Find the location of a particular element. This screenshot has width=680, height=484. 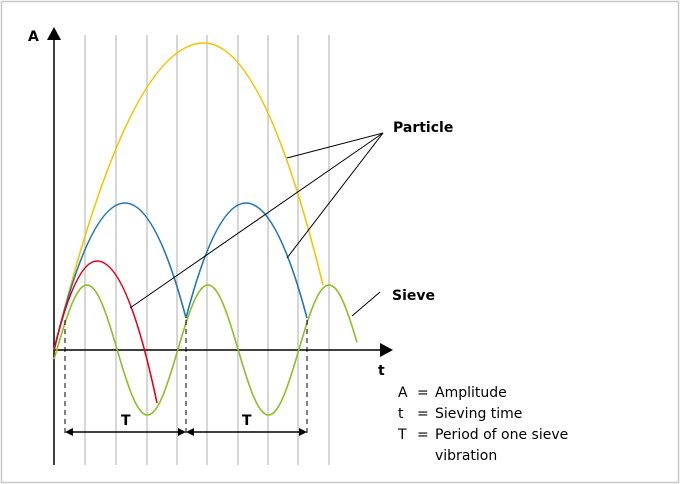

legend-symbol: t is located at coordinates (401, 414).